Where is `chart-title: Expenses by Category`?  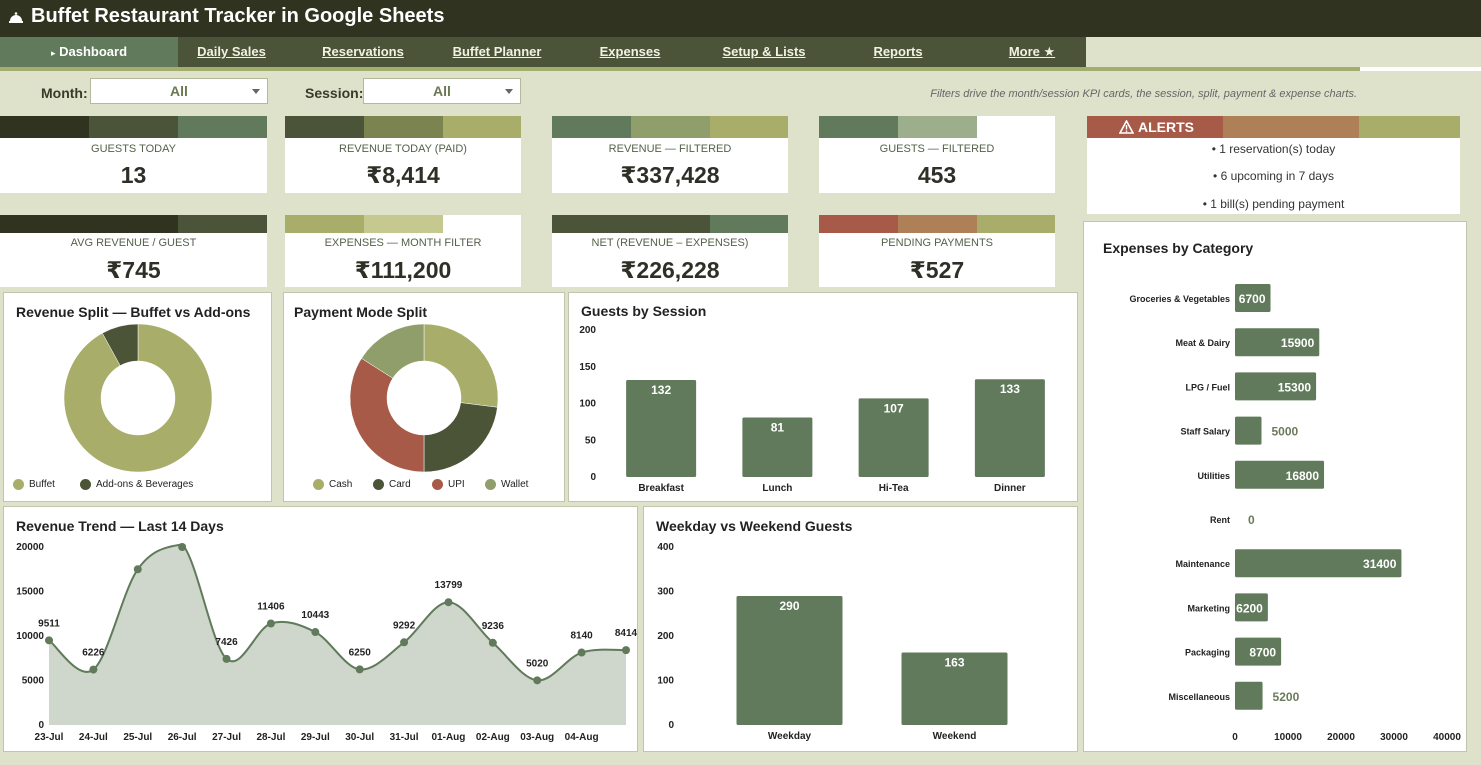 chart-title: Expenses by Category is located at coordinates (1178, 248).